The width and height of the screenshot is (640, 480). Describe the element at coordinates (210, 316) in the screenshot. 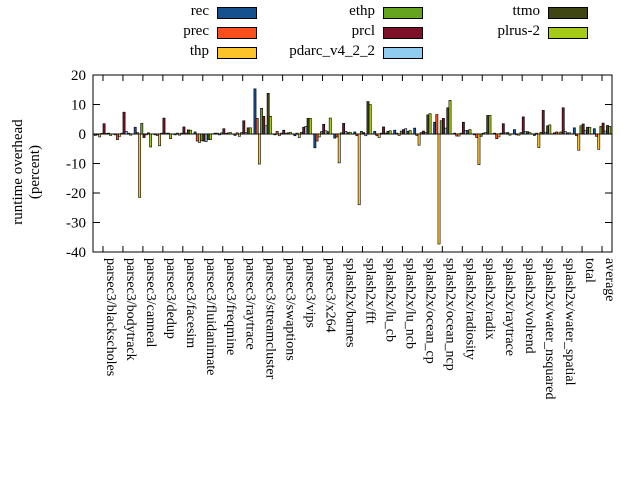

I see `x-category-label: parsec3/fluidanimate` at that location.